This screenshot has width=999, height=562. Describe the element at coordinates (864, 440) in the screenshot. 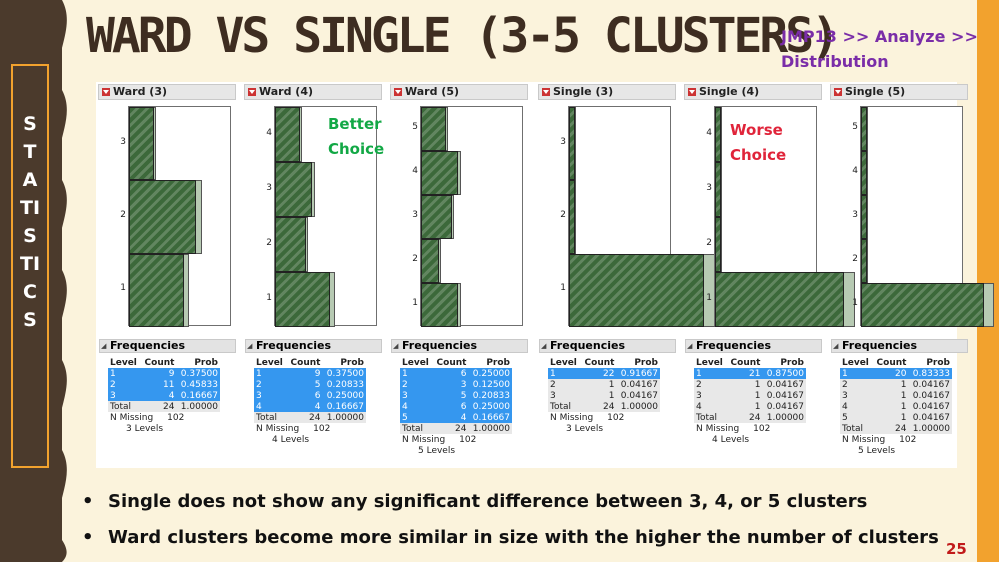

I see `n-missing-label: N Missing` at that location.